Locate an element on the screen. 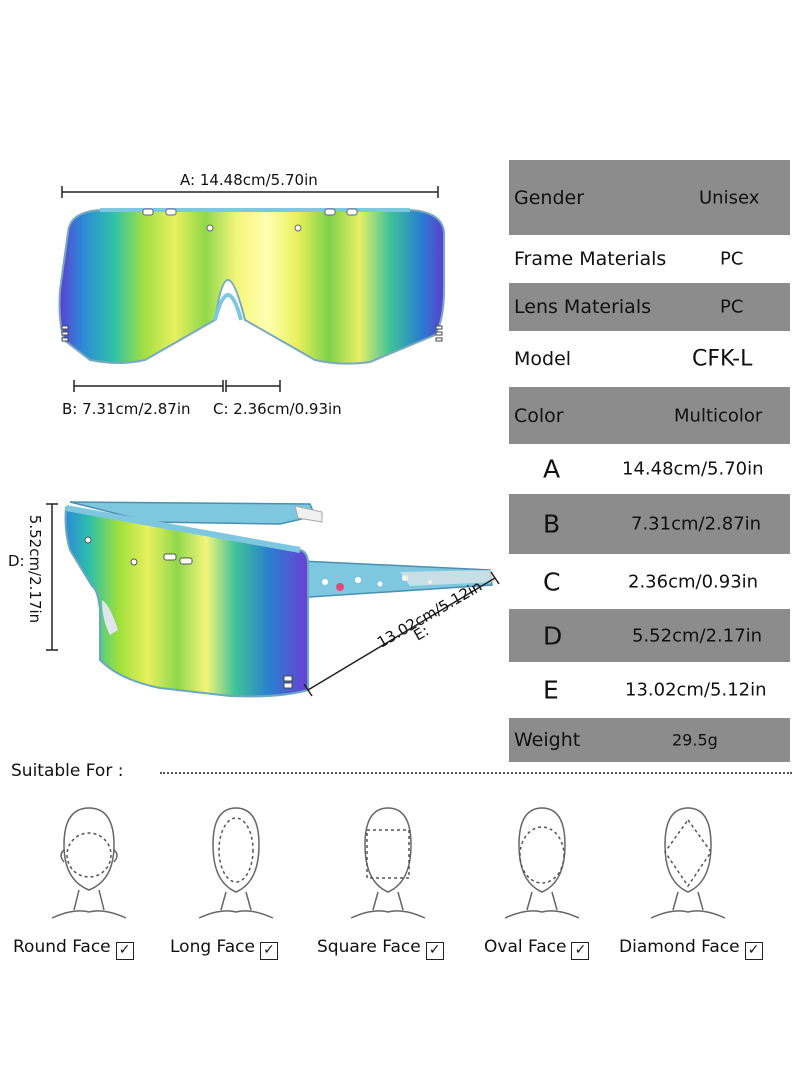 The image size is (800, 1066). spec-row-model: Model CFK-L is located at coordinates (649, 359).